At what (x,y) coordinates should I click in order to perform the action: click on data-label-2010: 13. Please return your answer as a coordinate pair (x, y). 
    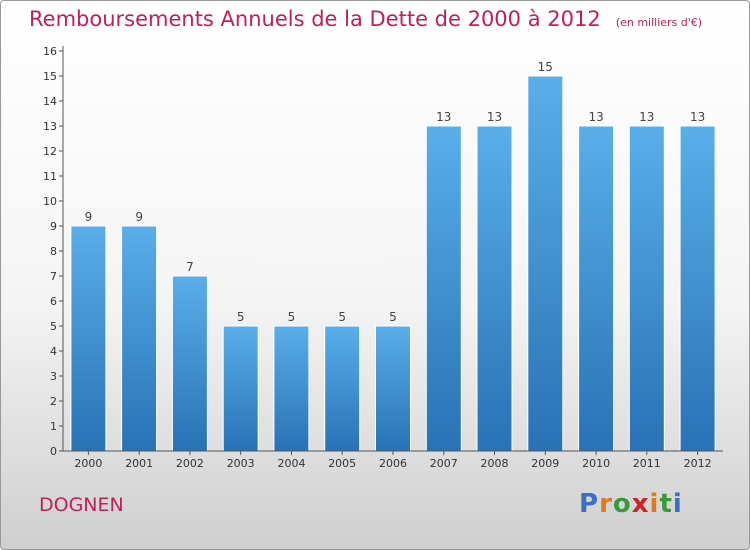
    Looking at the image, I should click on (595, 117).